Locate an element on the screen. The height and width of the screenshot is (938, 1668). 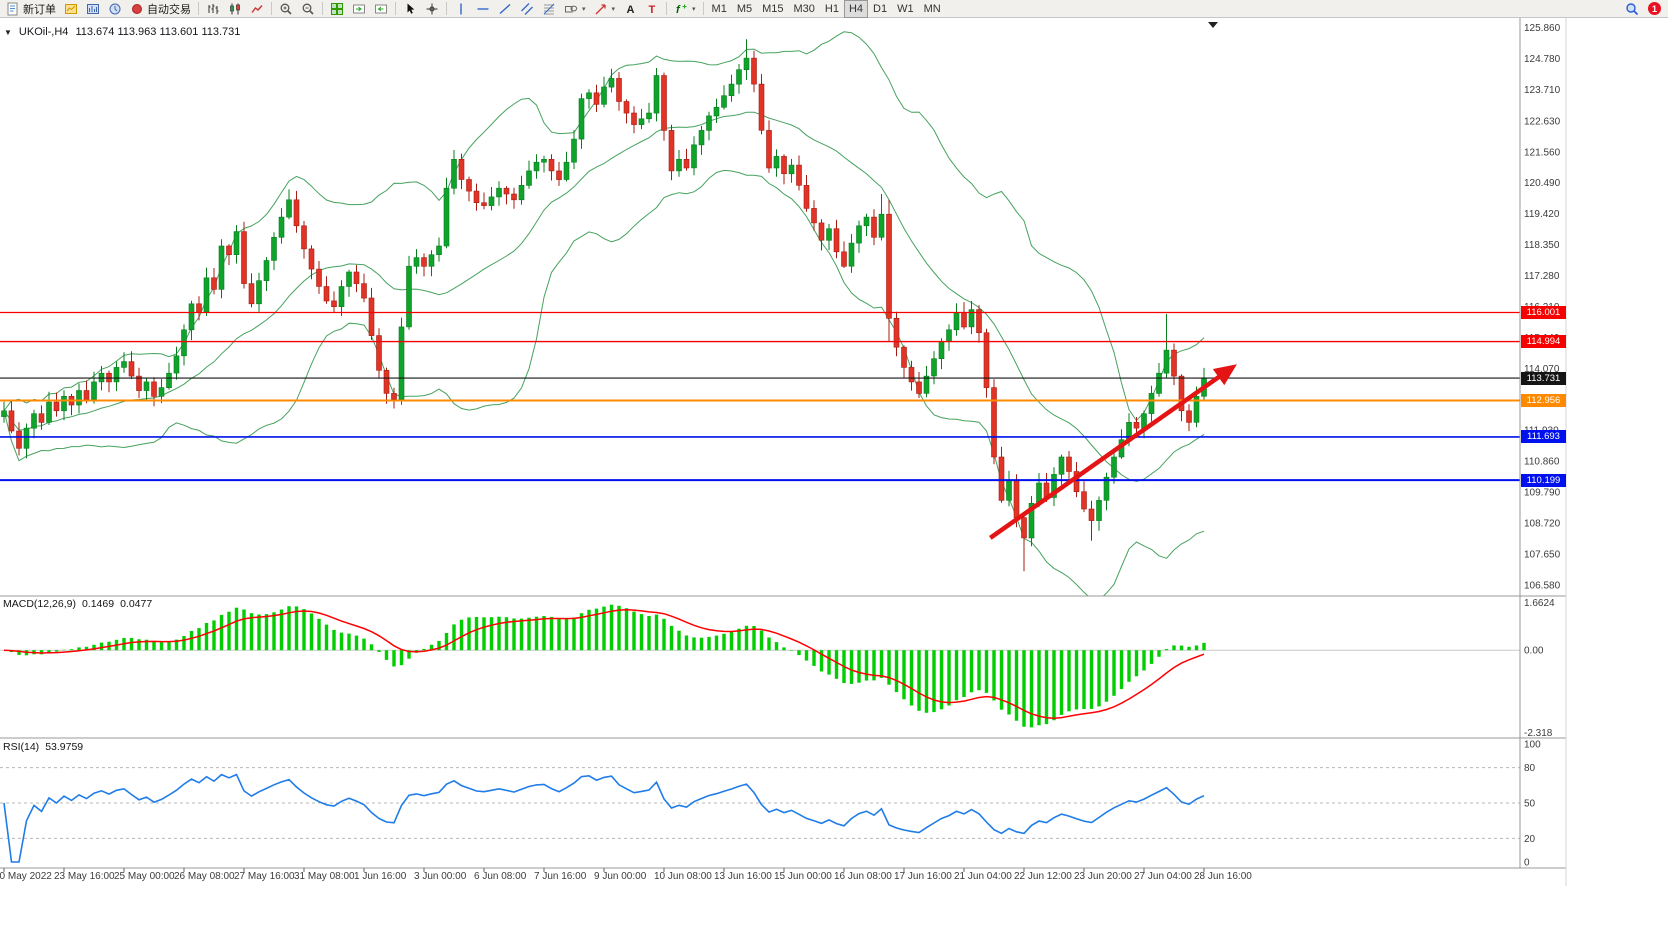
chart-shift-button is located at coordinates (381, 9).